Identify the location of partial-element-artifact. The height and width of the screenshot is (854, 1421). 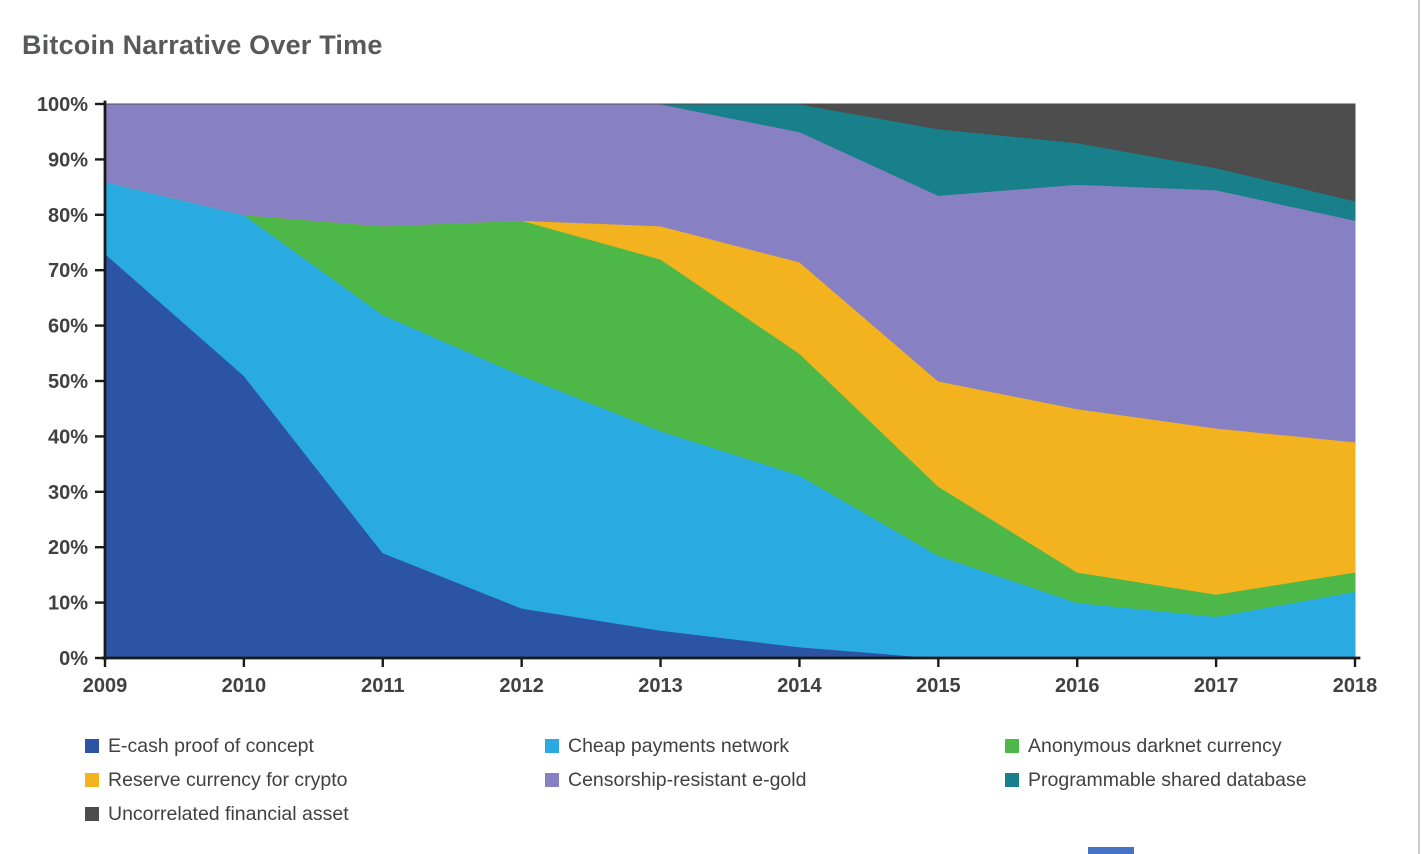
(1111, 850).